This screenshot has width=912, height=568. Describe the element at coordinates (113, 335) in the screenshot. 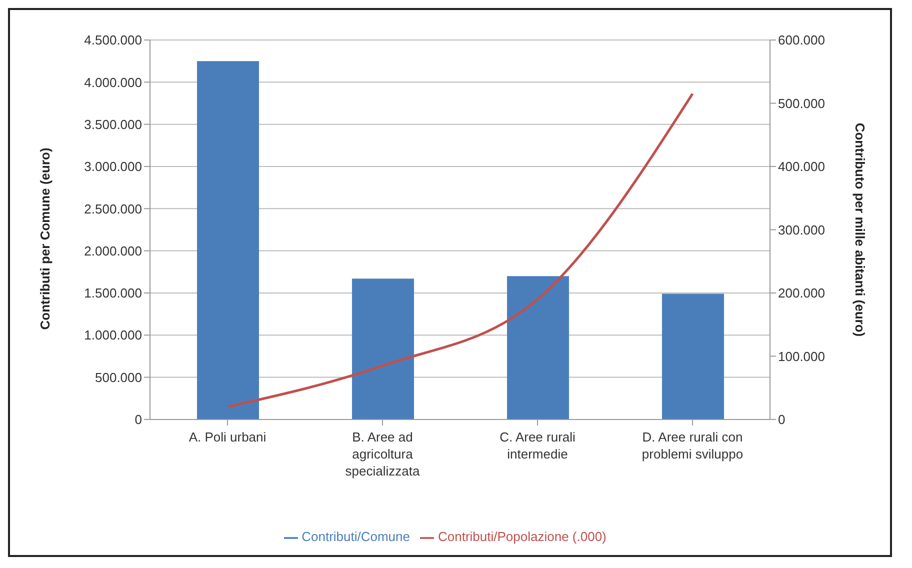

I see `y-tick-label: 1.000.000` at that location.